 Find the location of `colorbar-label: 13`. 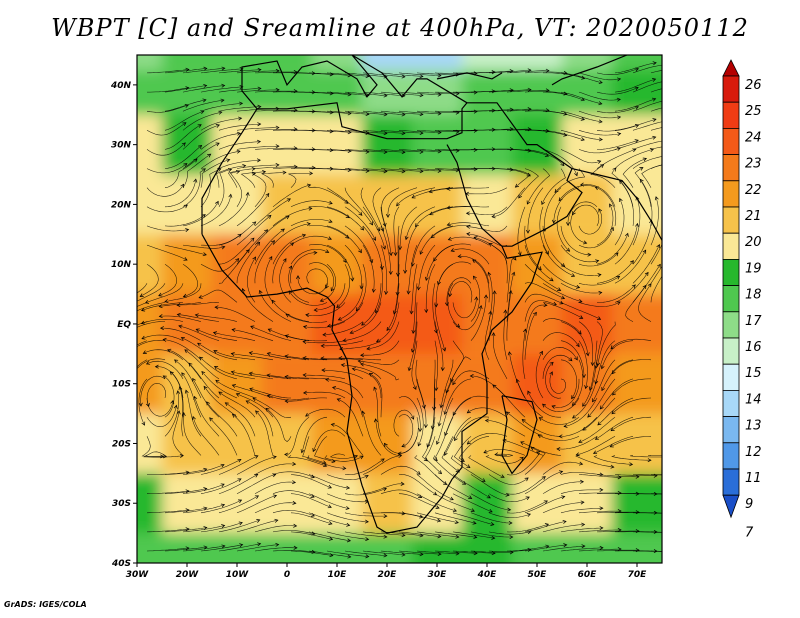

colorbar-label: 13 is located at coordinates (753, 426).